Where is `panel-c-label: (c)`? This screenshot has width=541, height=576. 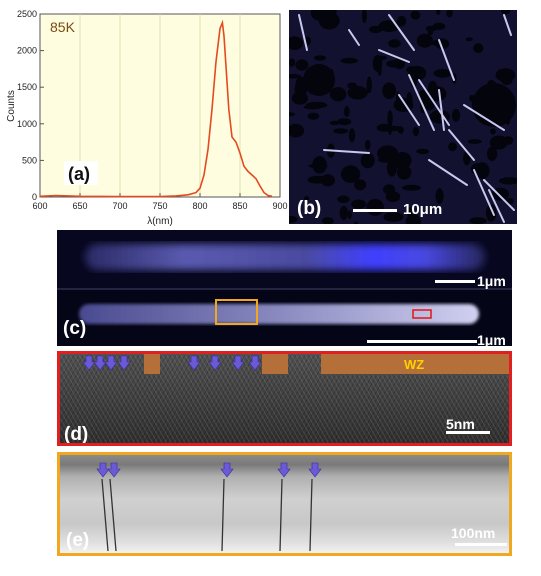
panel-c-label: (c) is located at coordinates (75, 328).